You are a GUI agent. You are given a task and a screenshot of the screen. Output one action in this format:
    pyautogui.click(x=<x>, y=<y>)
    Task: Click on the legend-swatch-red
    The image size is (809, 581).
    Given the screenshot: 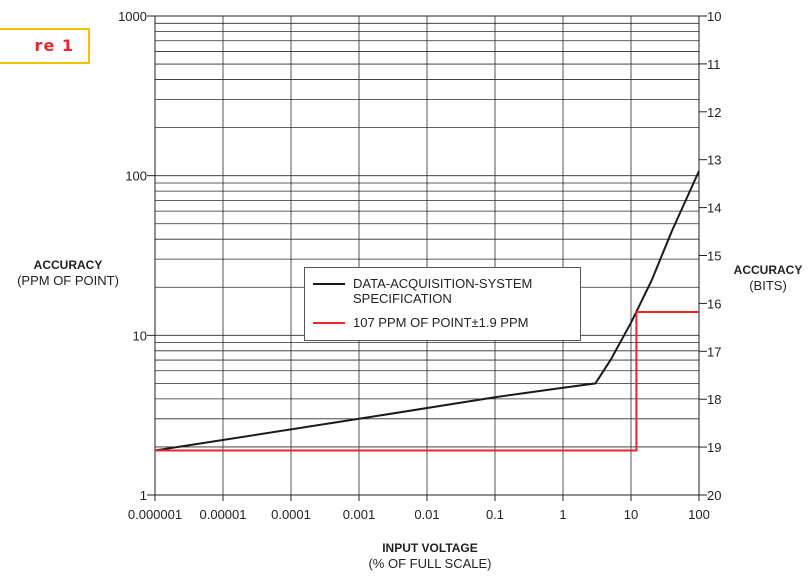 What is the action you would take?
    pyautogui.click(x=329, y=323)
    